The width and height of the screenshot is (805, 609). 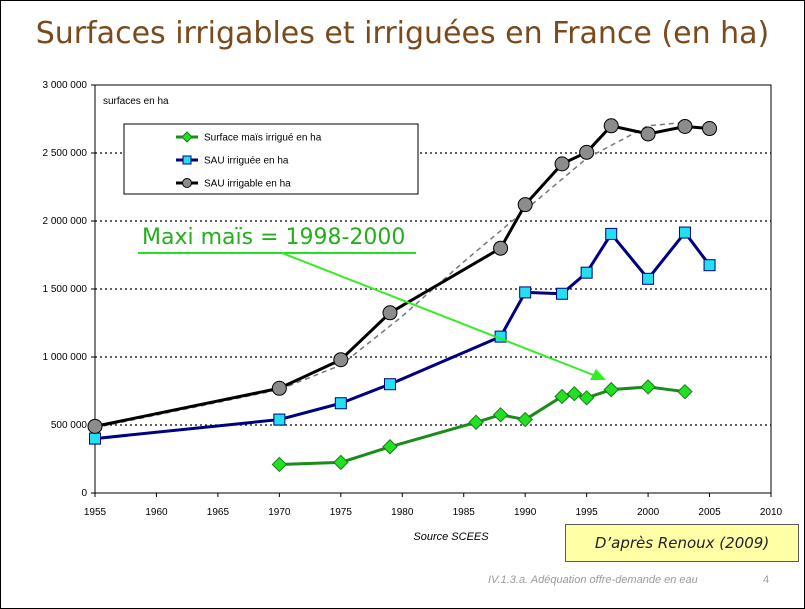 What do you see at coordinates (247, 184) in the screenshot?
I see `legend-label: SAU irrigable en ha` at bounding box center [247, 184].